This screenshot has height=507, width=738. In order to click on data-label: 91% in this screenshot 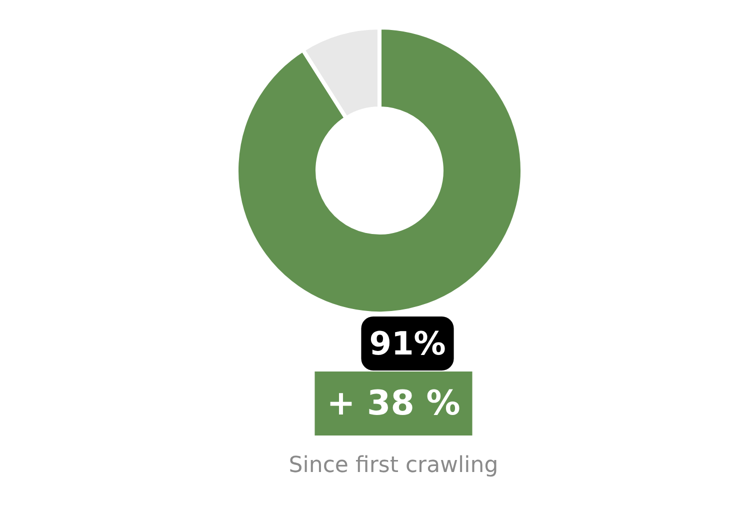, I will do `click(407, 343)`.